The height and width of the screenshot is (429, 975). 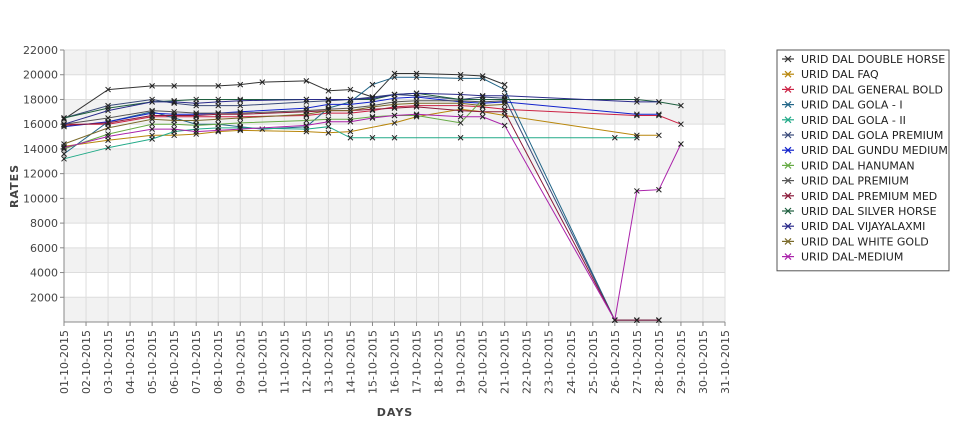 I want to click on legend-label: URID DAL GUNDU MEDIUM, so click(x=874, y=150).